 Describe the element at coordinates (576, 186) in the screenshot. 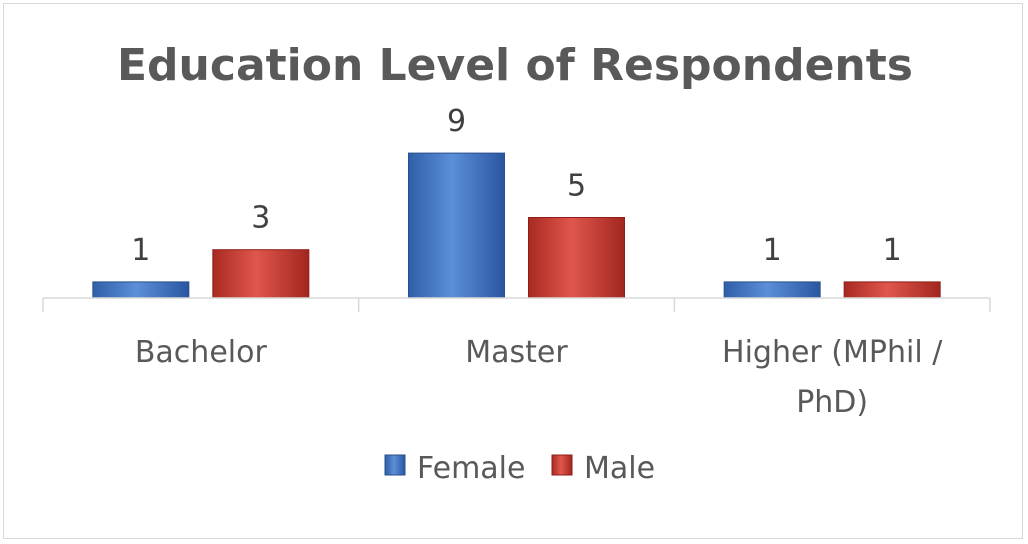

I see `data-label-male-1: 5` at that location.